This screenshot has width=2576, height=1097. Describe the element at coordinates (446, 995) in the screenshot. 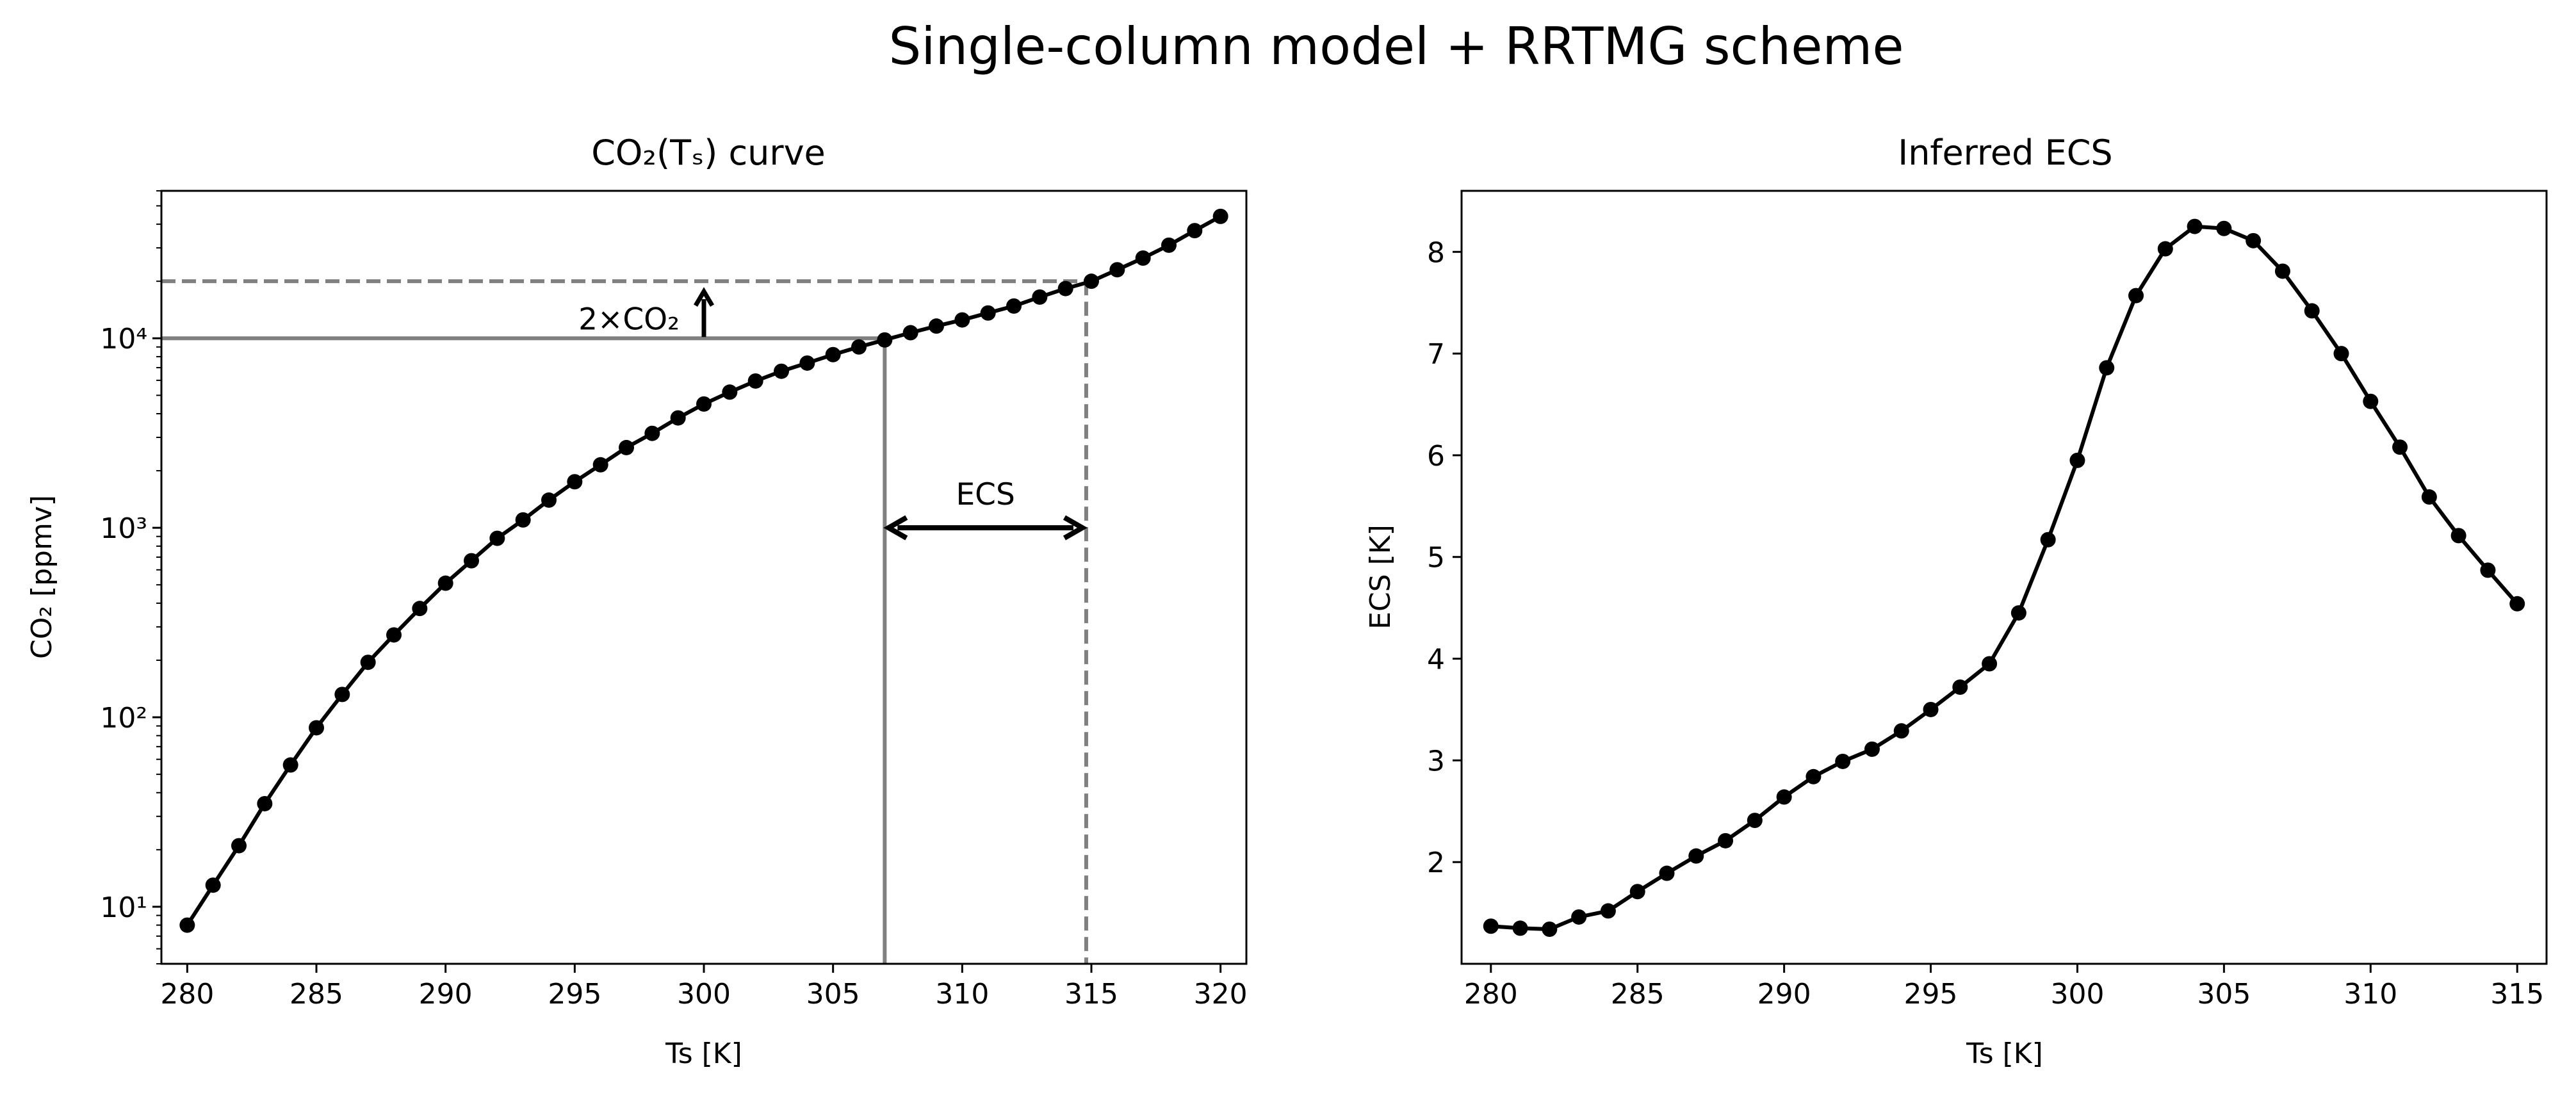

I see `left-x-tick-label: 290` at that location.